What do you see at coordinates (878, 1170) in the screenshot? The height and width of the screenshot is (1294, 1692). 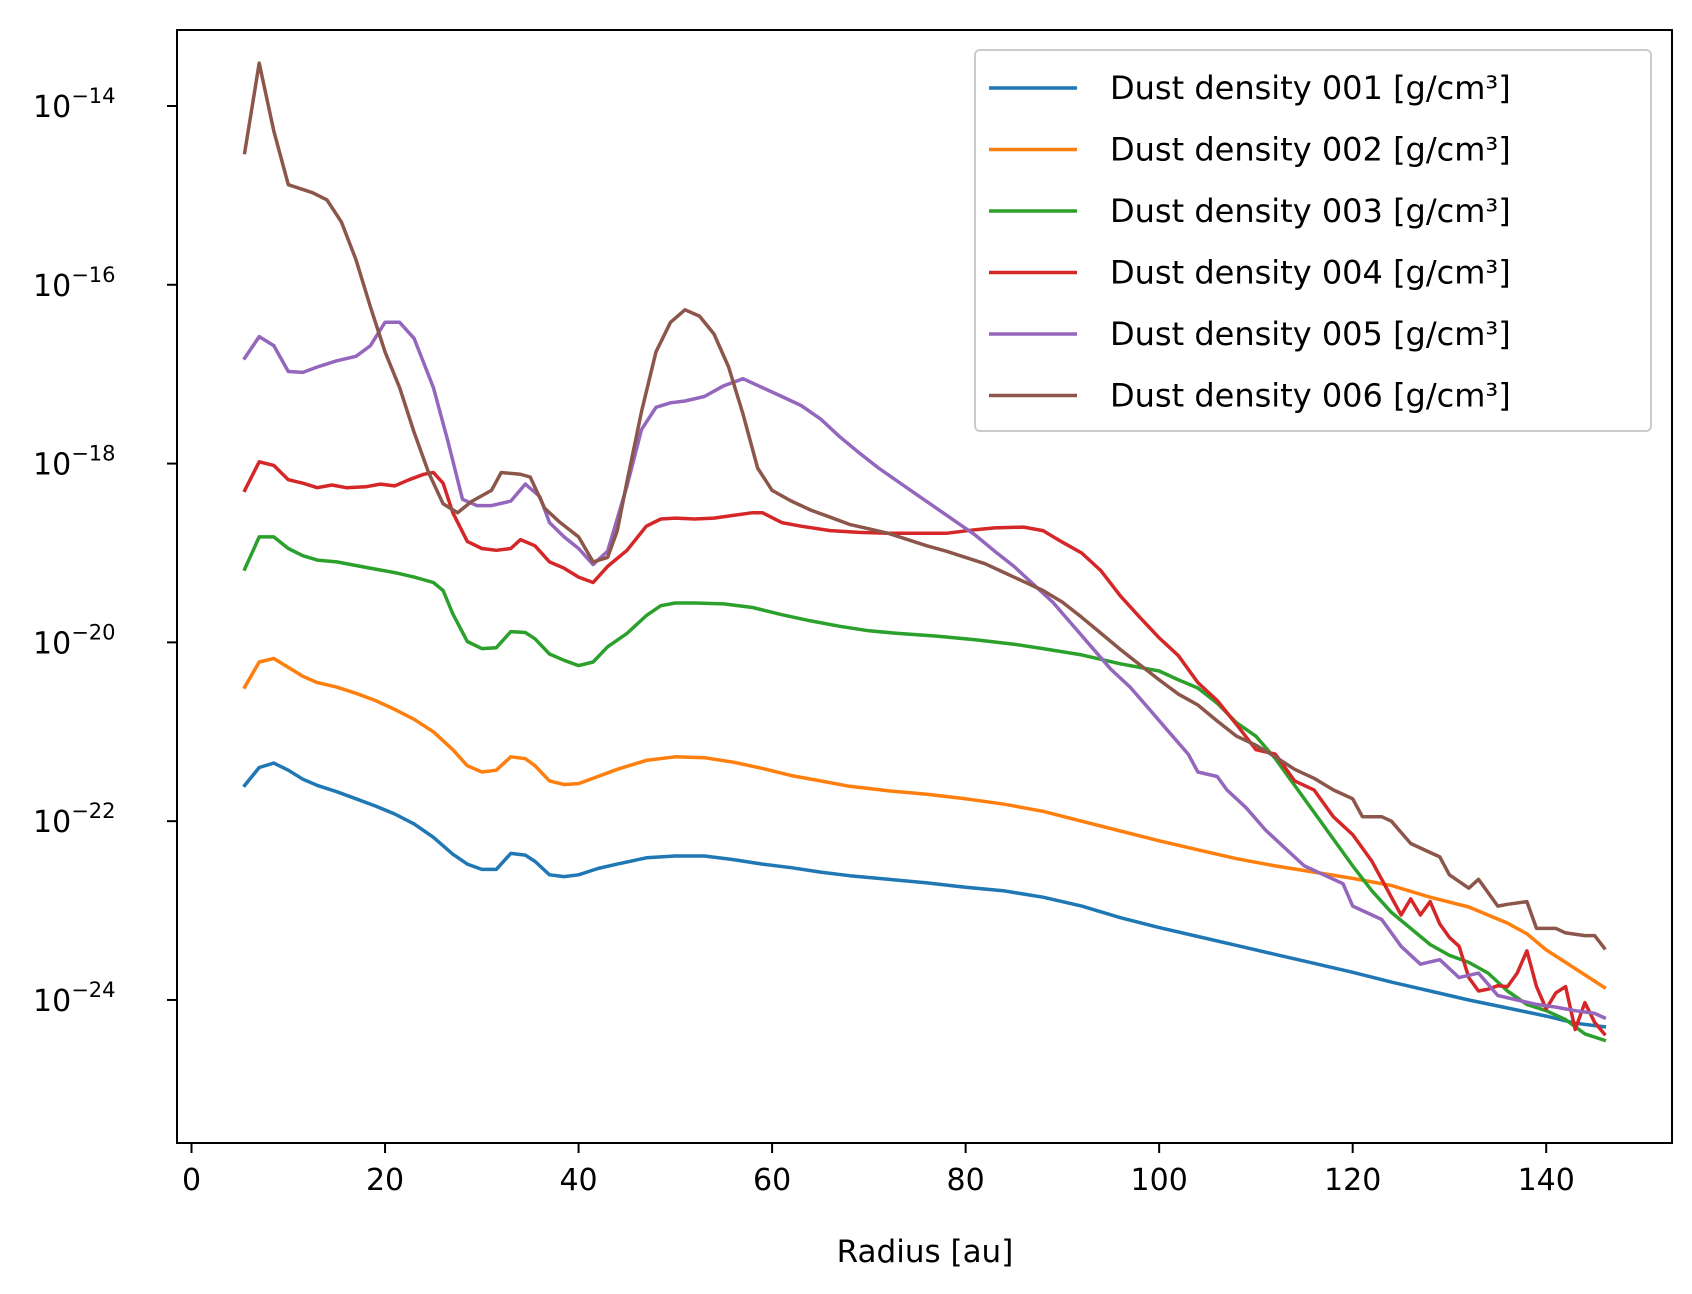 I see `x-axis: 0 20 40 60 80 100 120 140` at bounding box center [878, 1170].